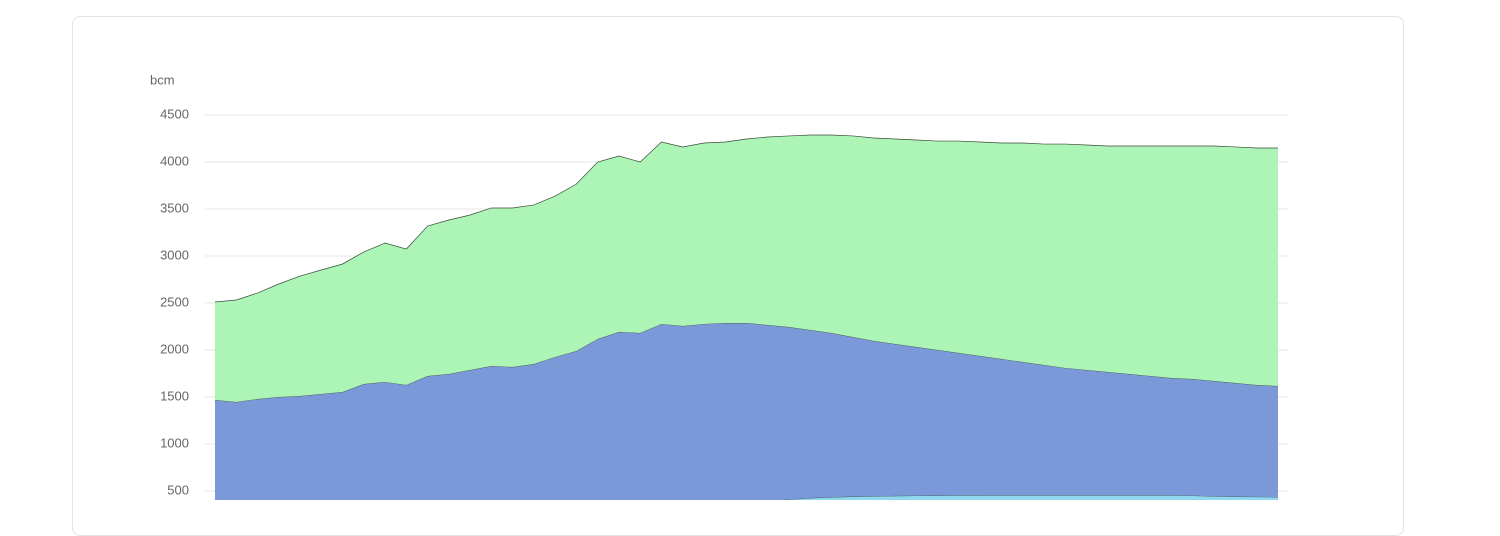  I want to click on y-tick-label: 500, so click(178, 489).